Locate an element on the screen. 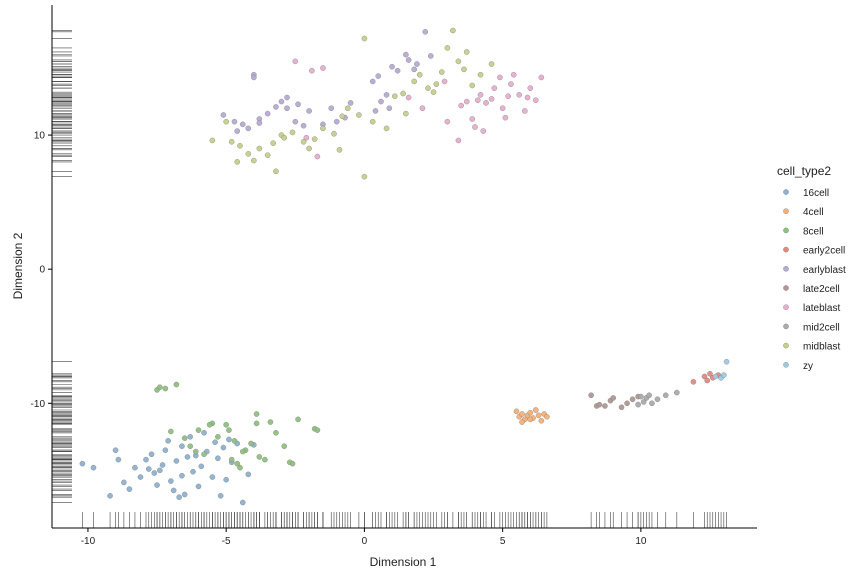 The height and width of the screenshot is (581, 864). legend-label: earlyblast is located at coordinates (824, 270).